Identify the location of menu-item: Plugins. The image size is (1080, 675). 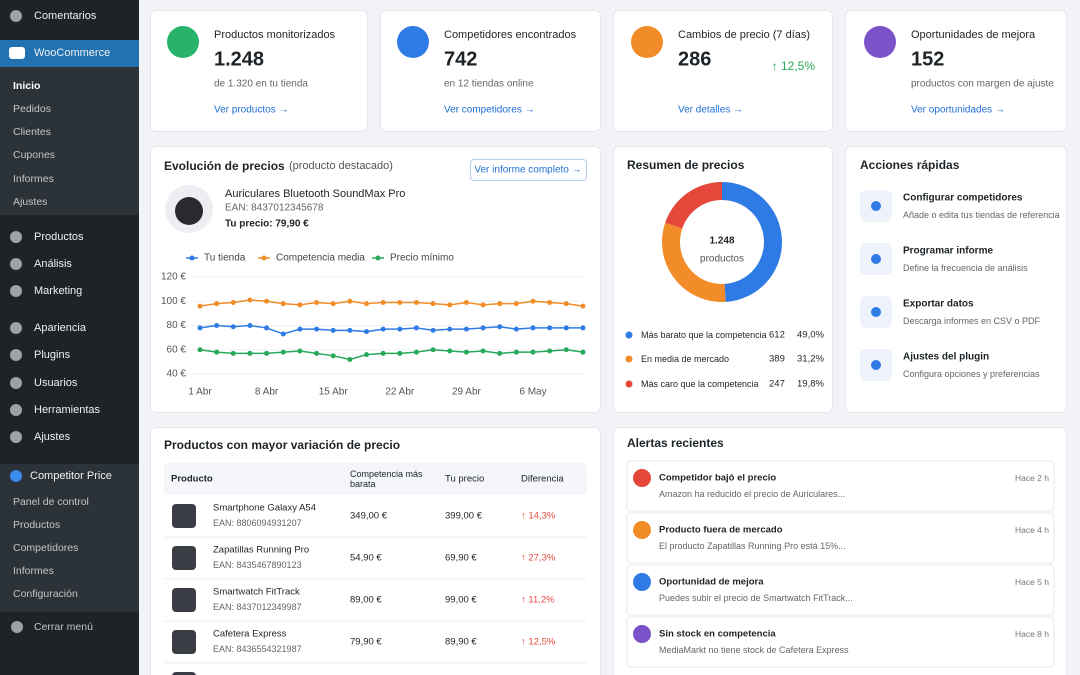
(52, 355).